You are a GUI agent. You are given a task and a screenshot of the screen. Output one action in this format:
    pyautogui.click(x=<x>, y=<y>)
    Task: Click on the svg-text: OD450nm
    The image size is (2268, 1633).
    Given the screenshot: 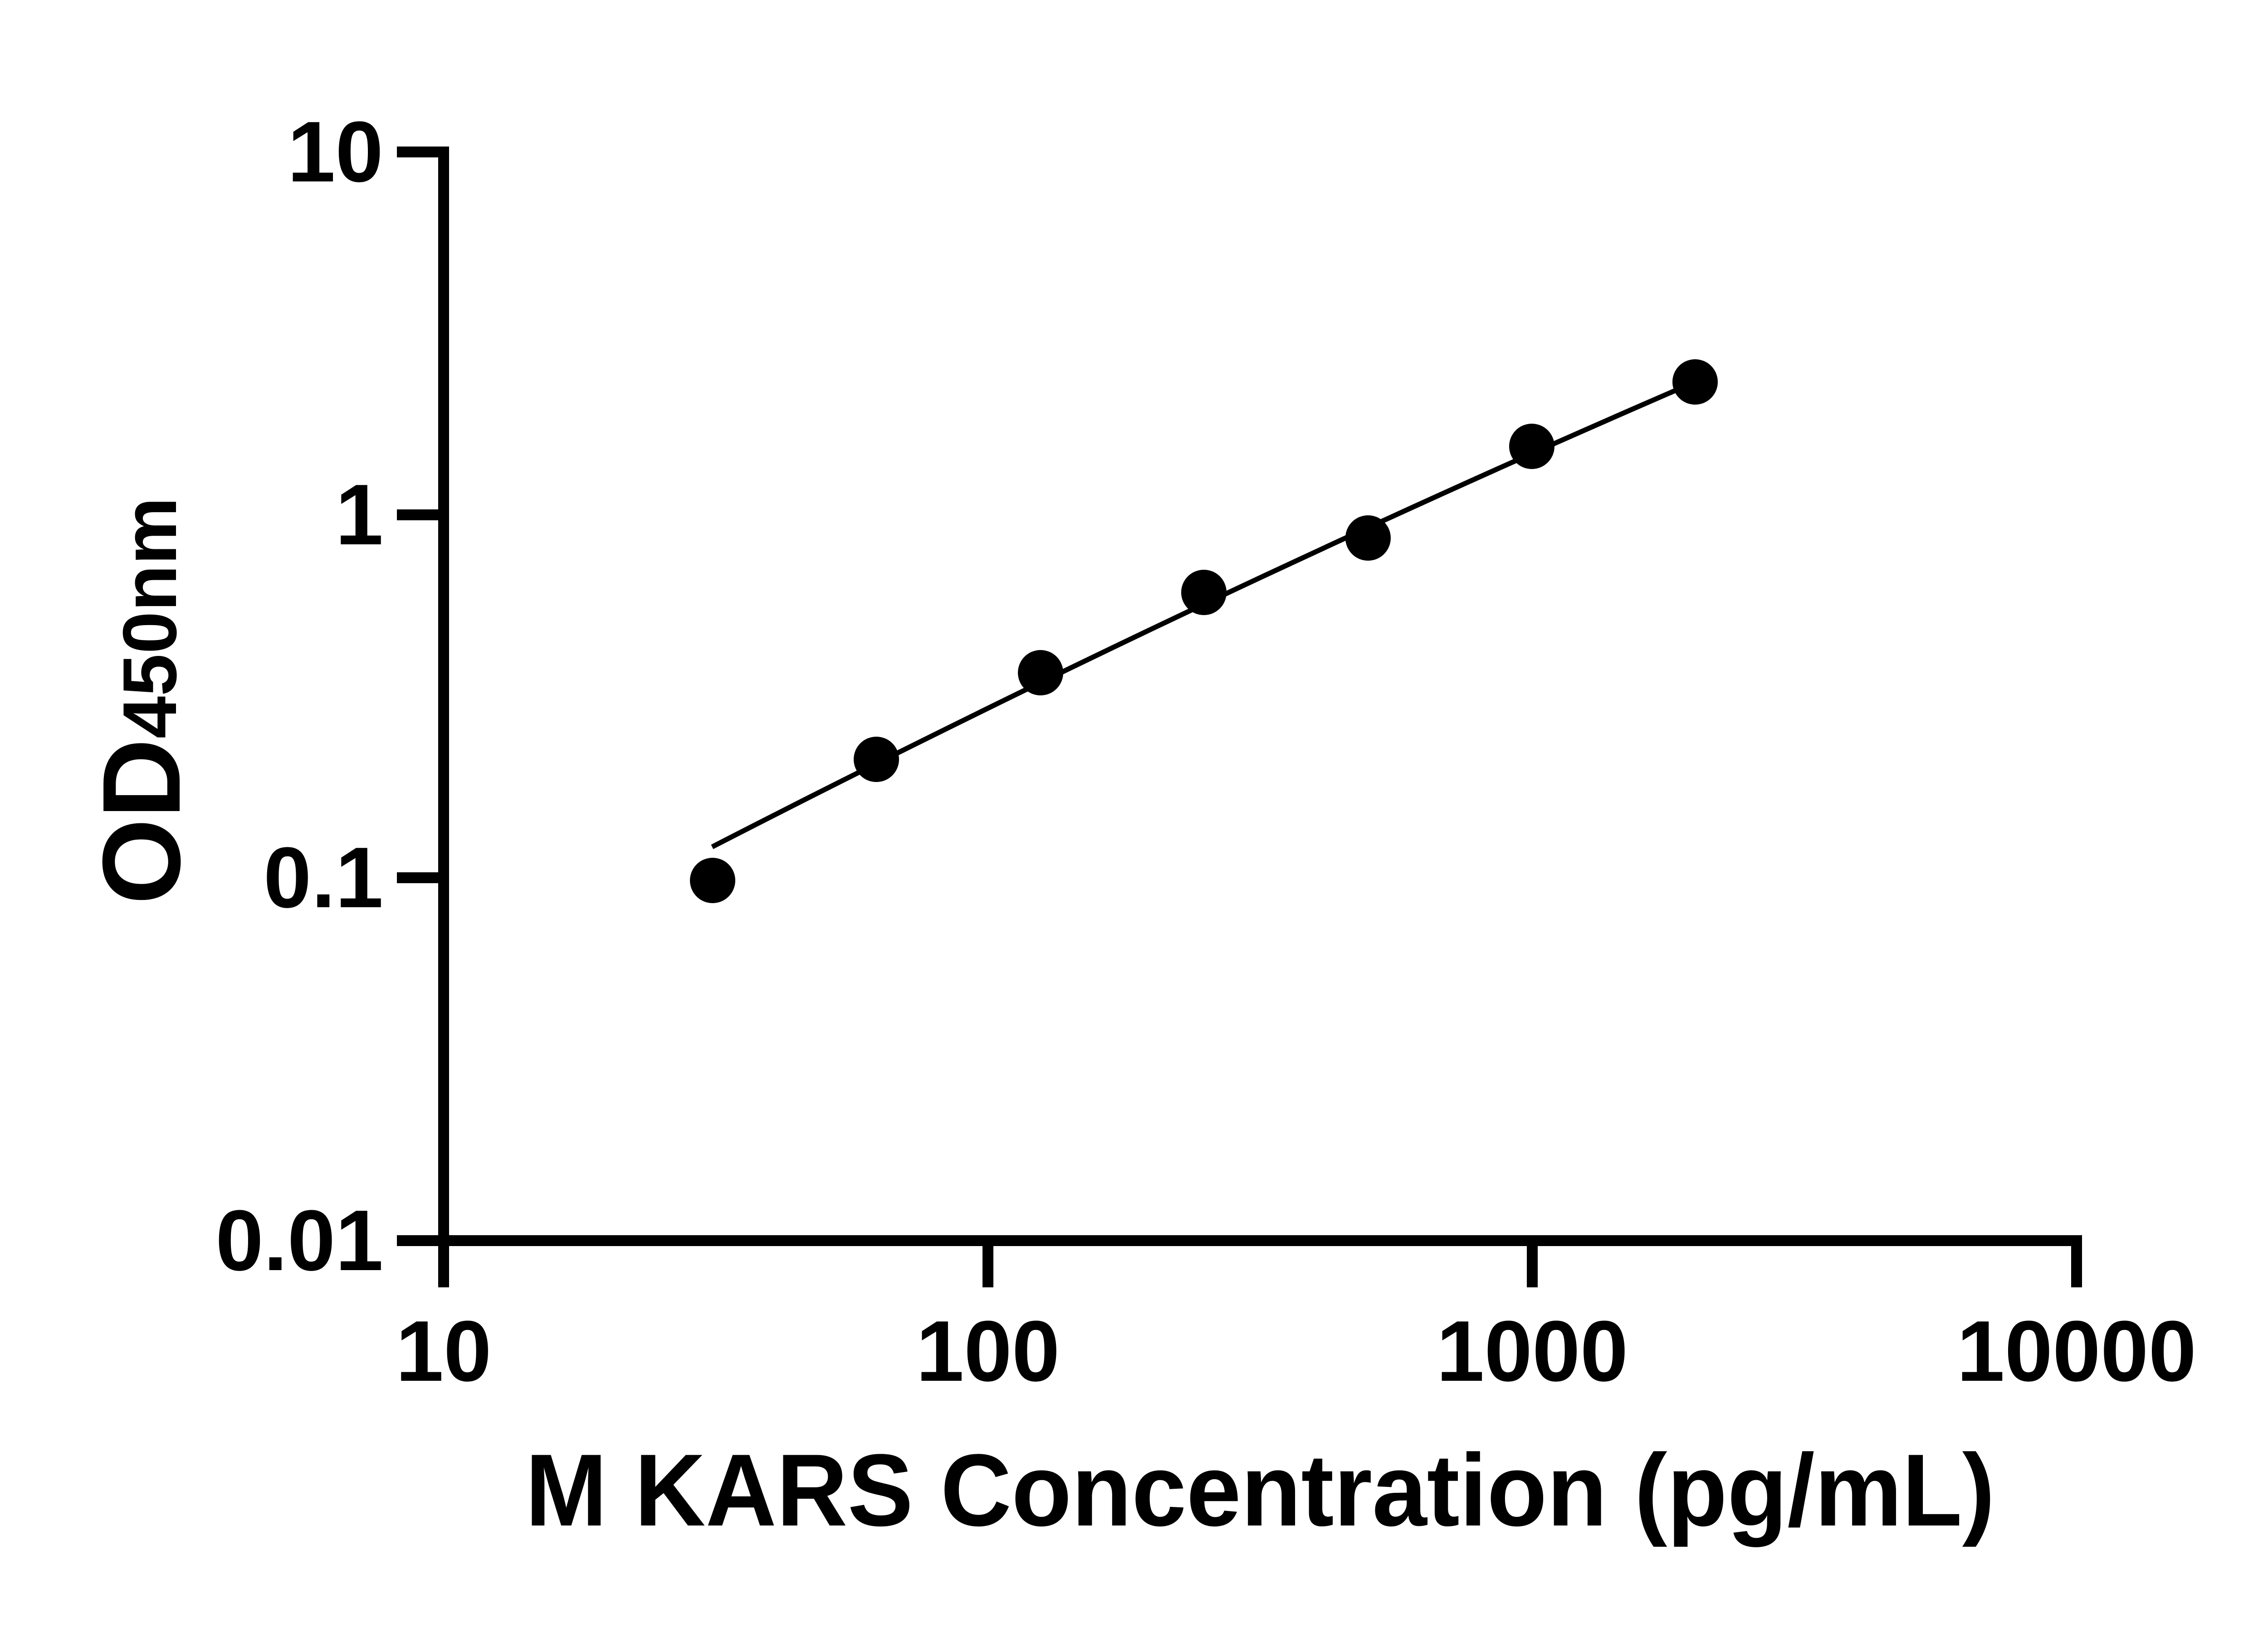 What is the action you would take?
    pyautogui.click(x=141, y=701)
    